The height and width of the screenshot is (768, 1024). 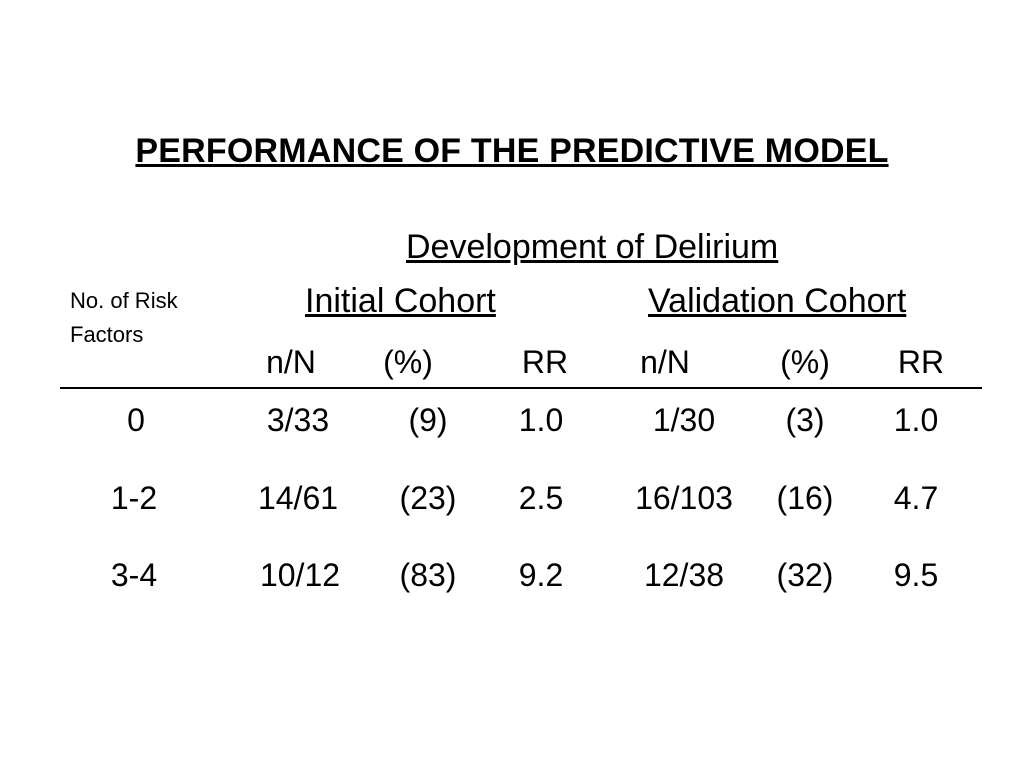 I want to click on table-cell: (83), so click(x=428, y=575).